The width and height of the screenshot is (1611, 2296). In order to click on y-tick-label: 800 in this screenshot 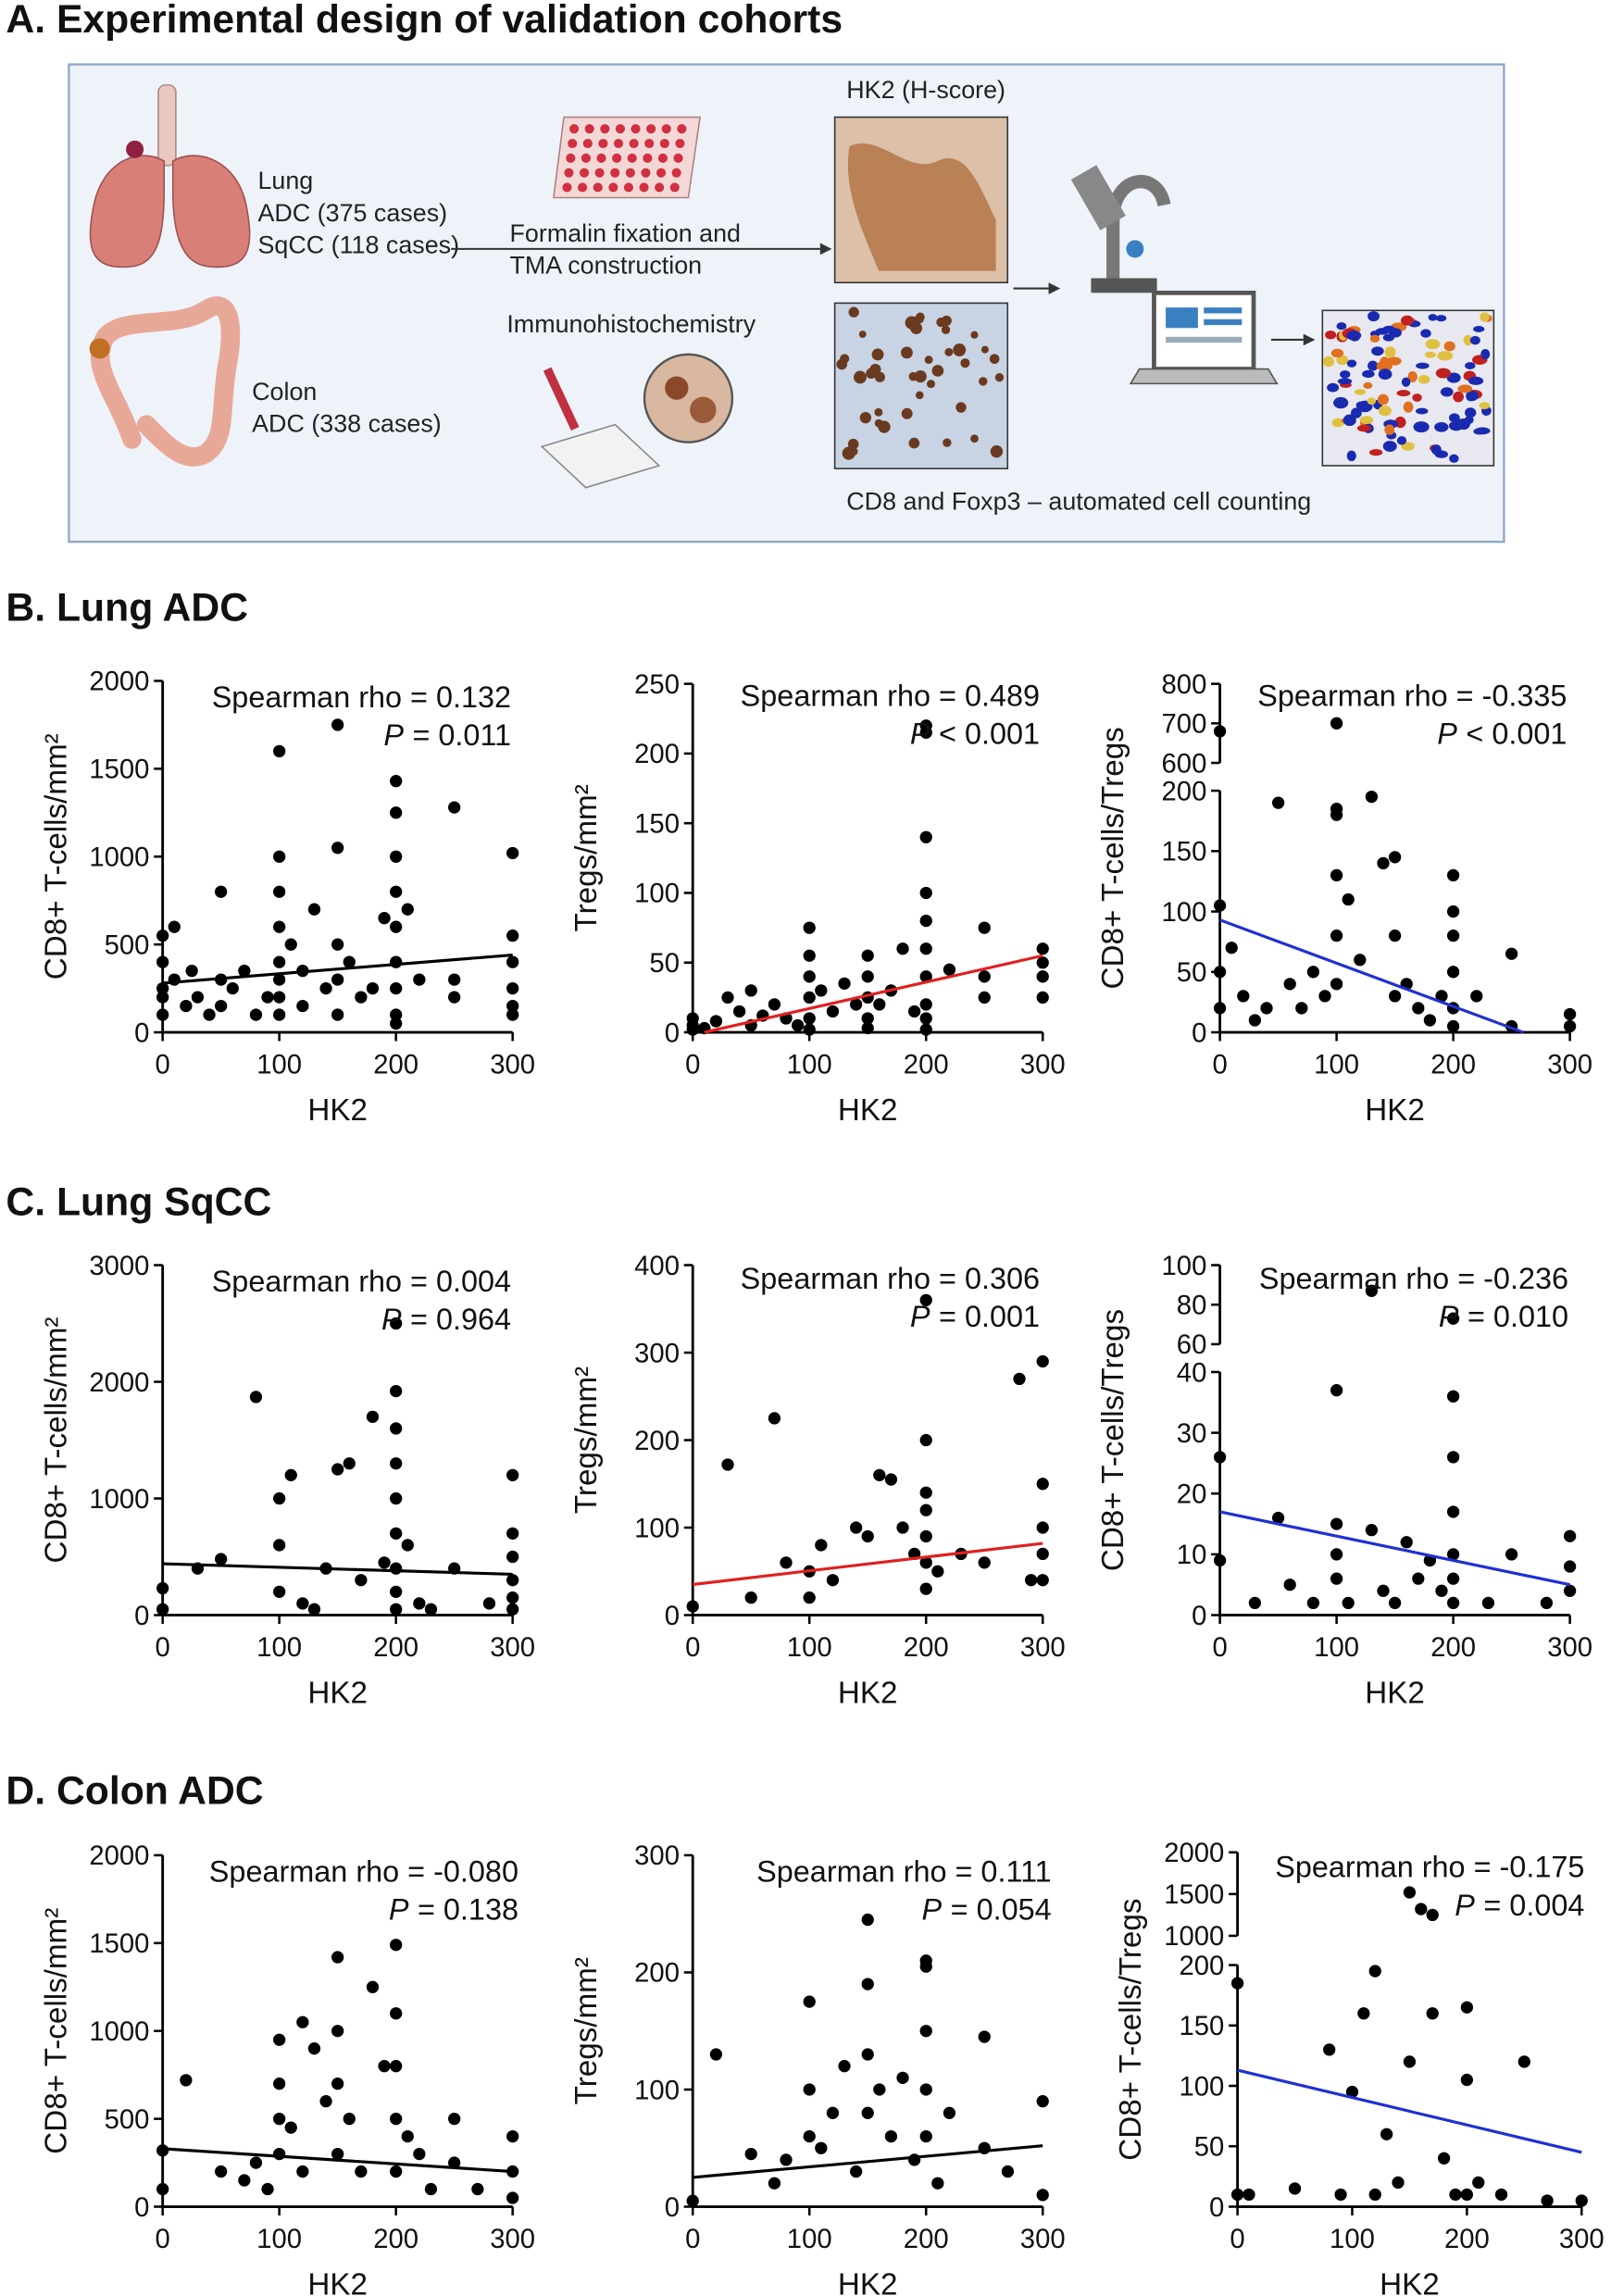, I will do `click(1184, 685)`.